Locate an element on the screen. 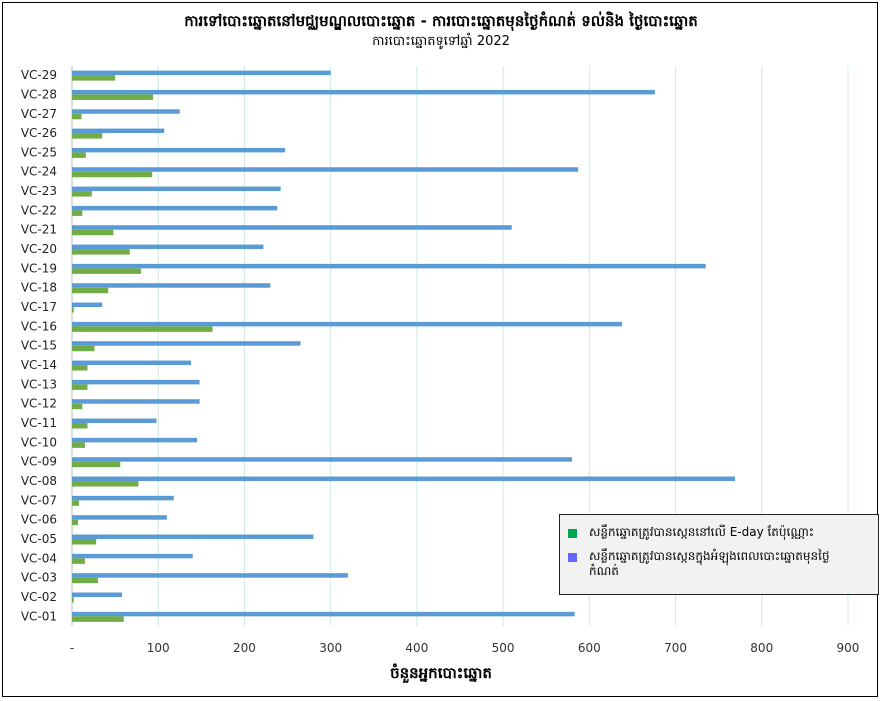  y-category-label: VC-22 is located at coordinates (39, 210).